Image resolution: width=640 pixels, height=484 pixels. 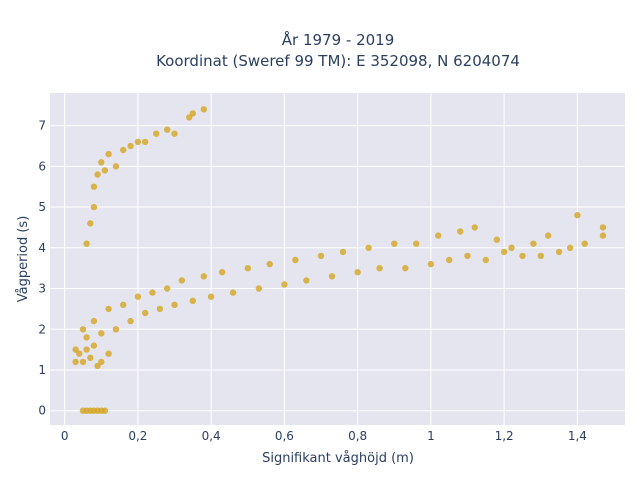 What do you see at coordinates (42, 248) in the screenshot?
I see `y-tick-label: 4` at bounding box center [42, 248].